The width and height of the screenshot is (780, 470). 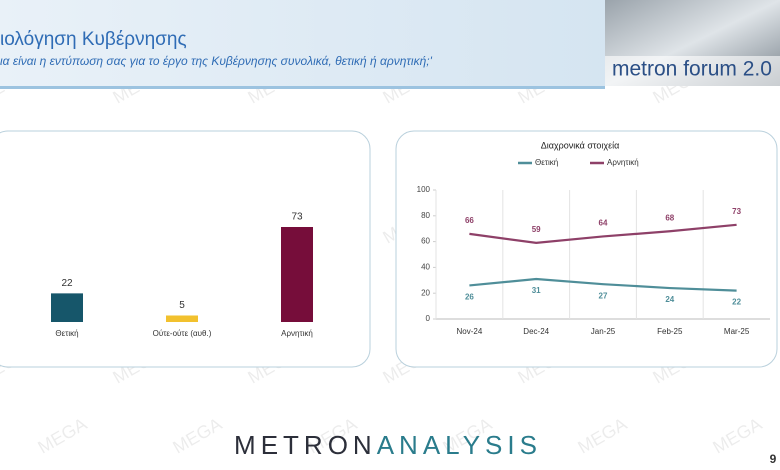 I want to click on y-tick-label: 100, so click(x=424, y=189).